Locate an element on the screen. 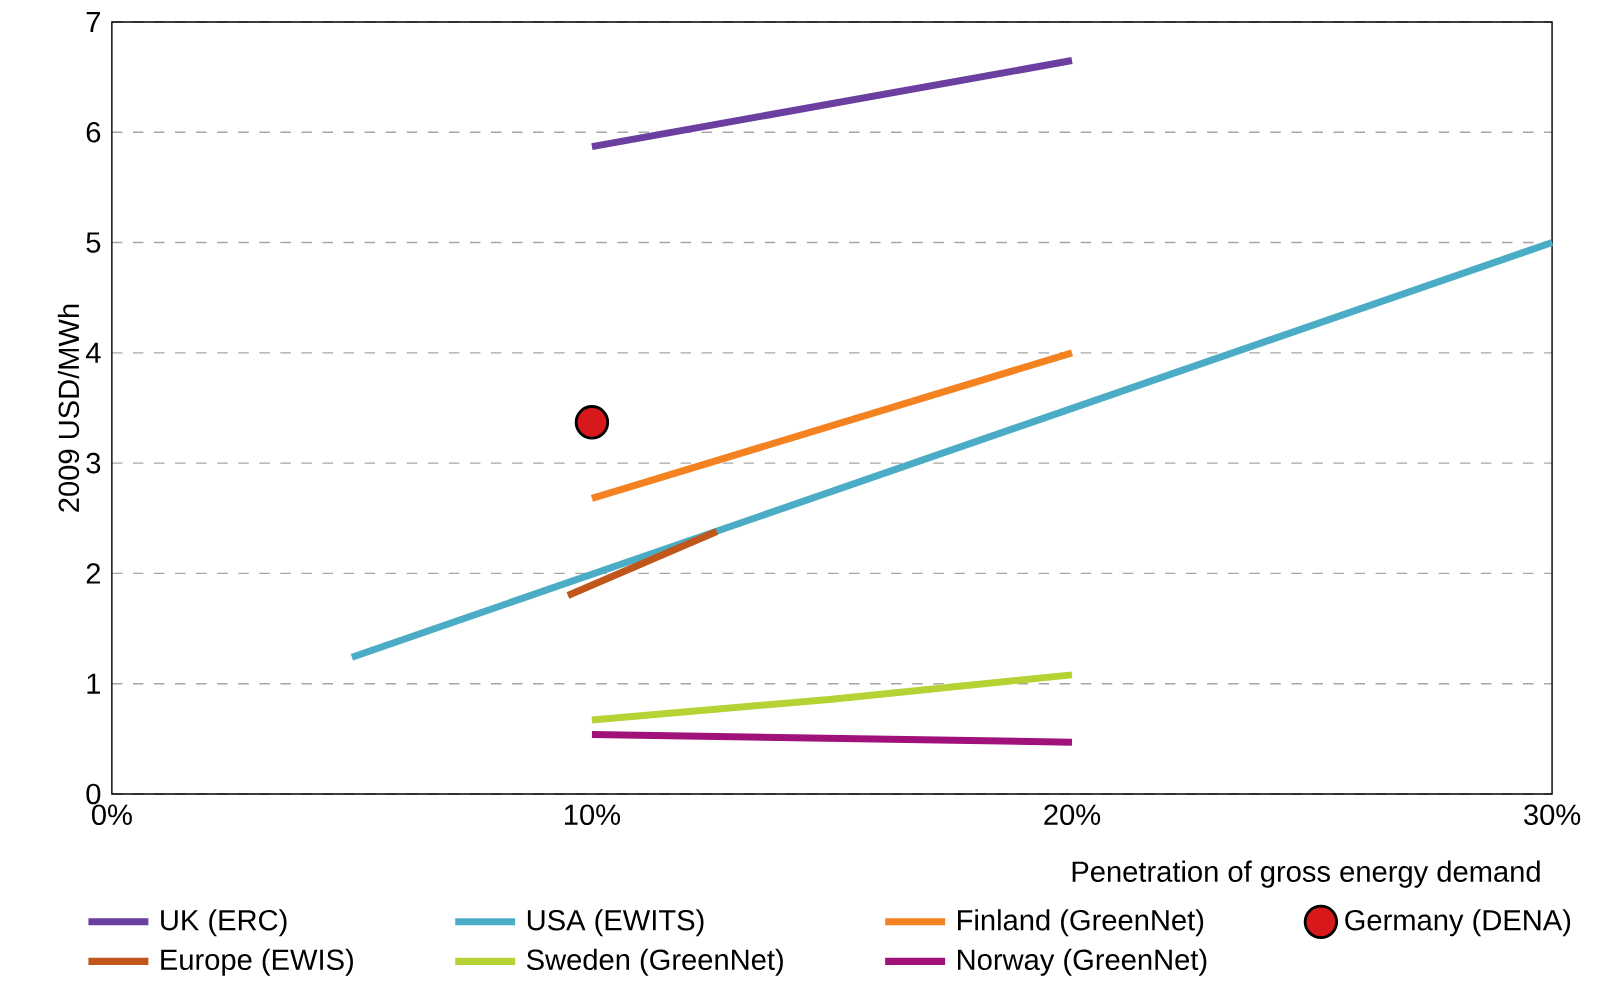 This screenshot has height=990, width=1598. legend-label: Norway (GreenNet) is located at coordinates (1082, 962).